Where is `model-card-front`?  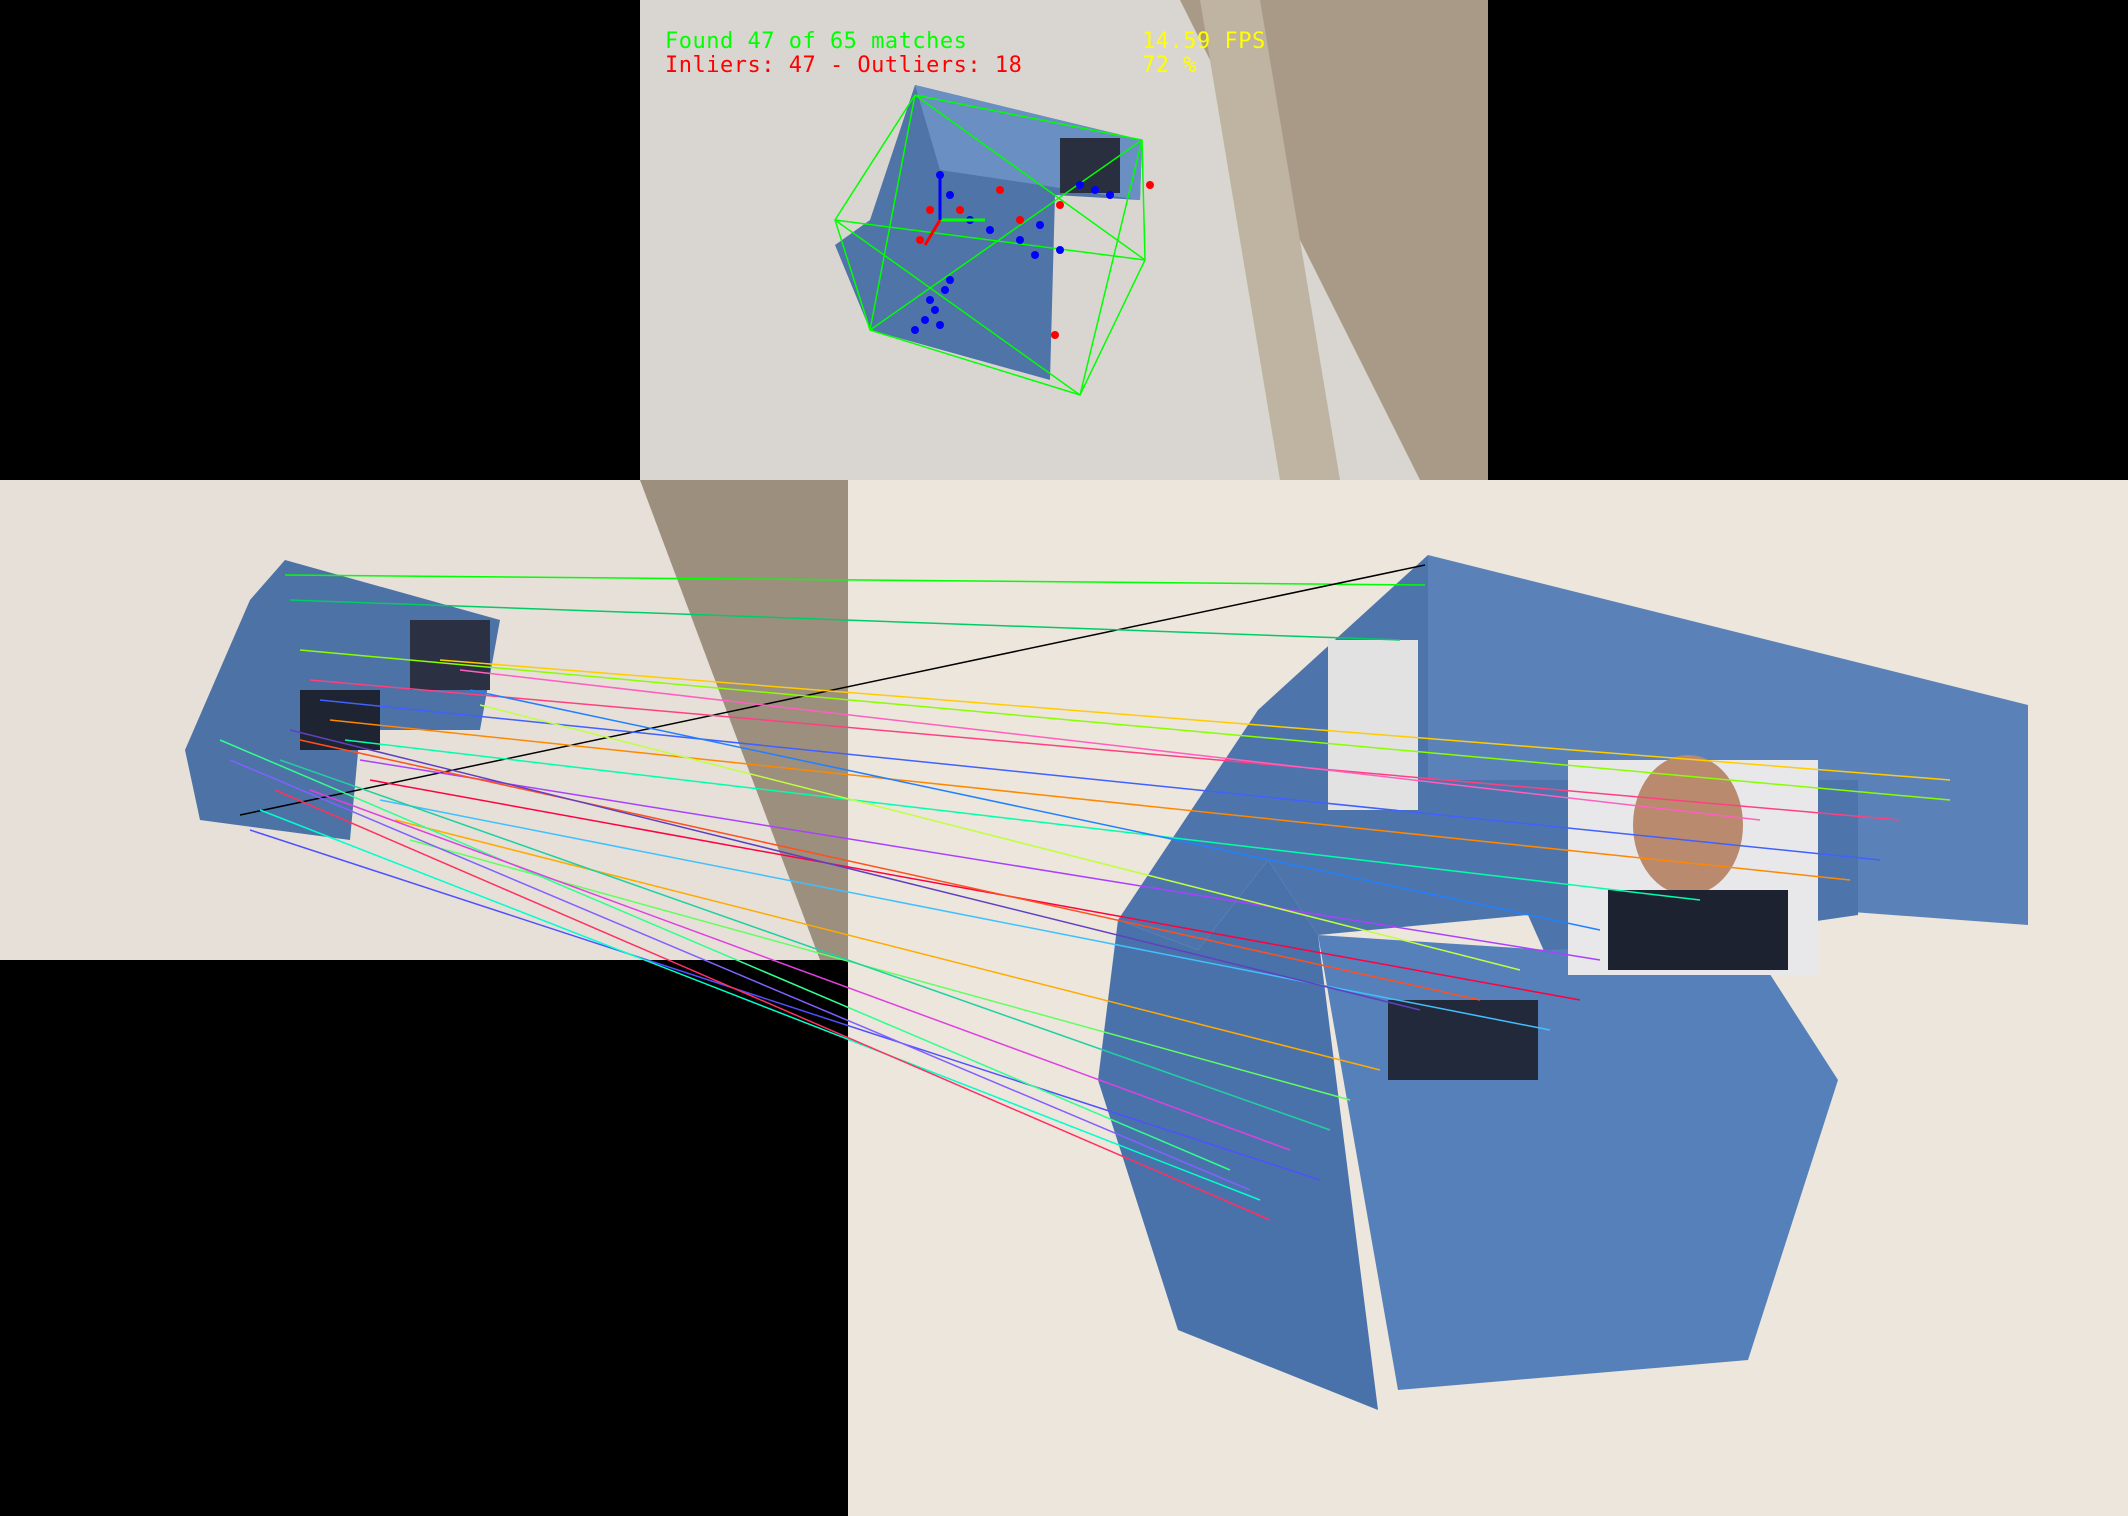 model-card-front is located at coordinates (1238, 1135).